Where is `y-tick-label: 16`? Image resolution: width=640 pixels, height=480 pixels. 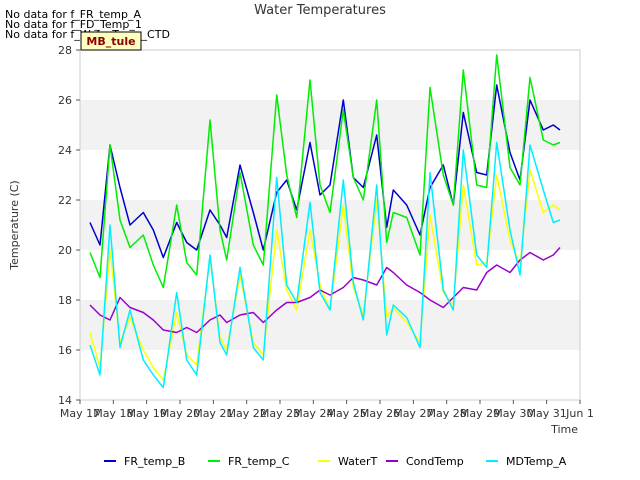
y-tick-label: 16 is located at coordinates (65, 350).